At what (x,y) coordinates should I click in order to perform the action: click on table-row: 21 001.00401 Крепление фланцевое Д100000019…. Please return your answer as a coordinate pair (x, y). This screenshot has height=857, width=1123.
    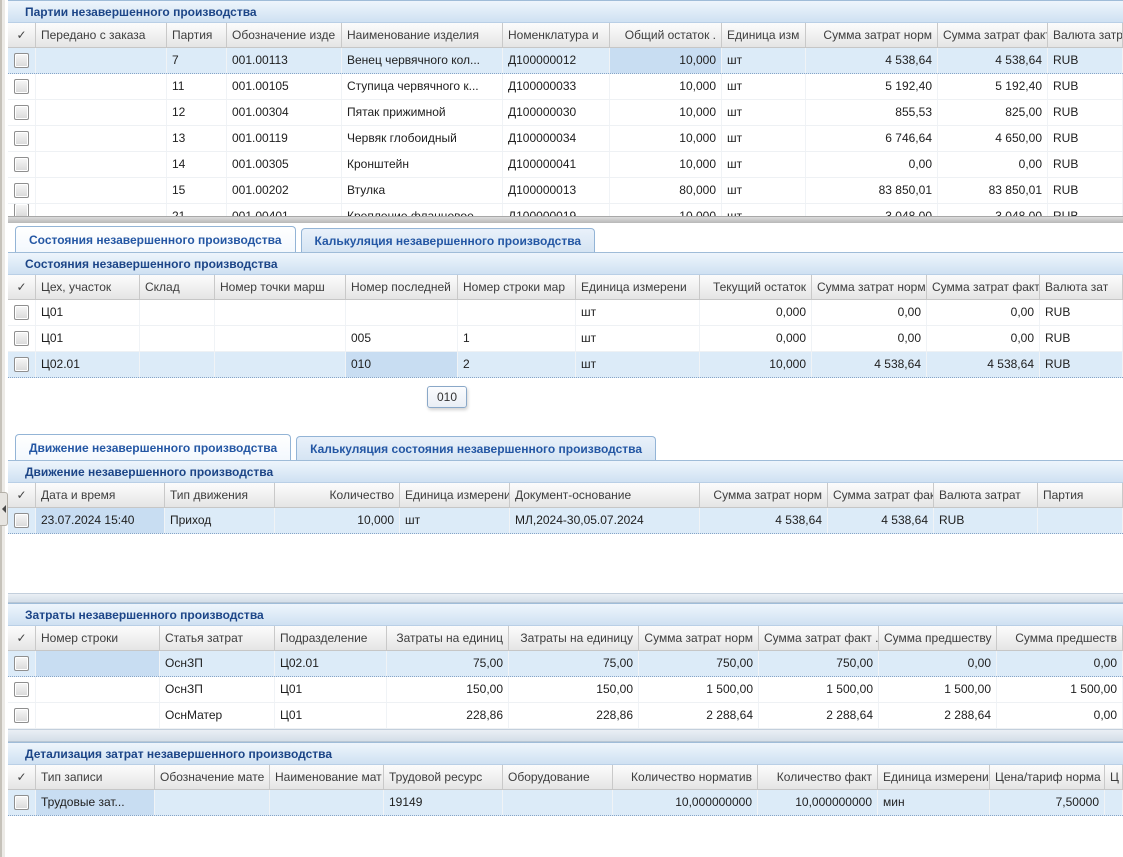
    Looking at the image, I should click on (565, 210).